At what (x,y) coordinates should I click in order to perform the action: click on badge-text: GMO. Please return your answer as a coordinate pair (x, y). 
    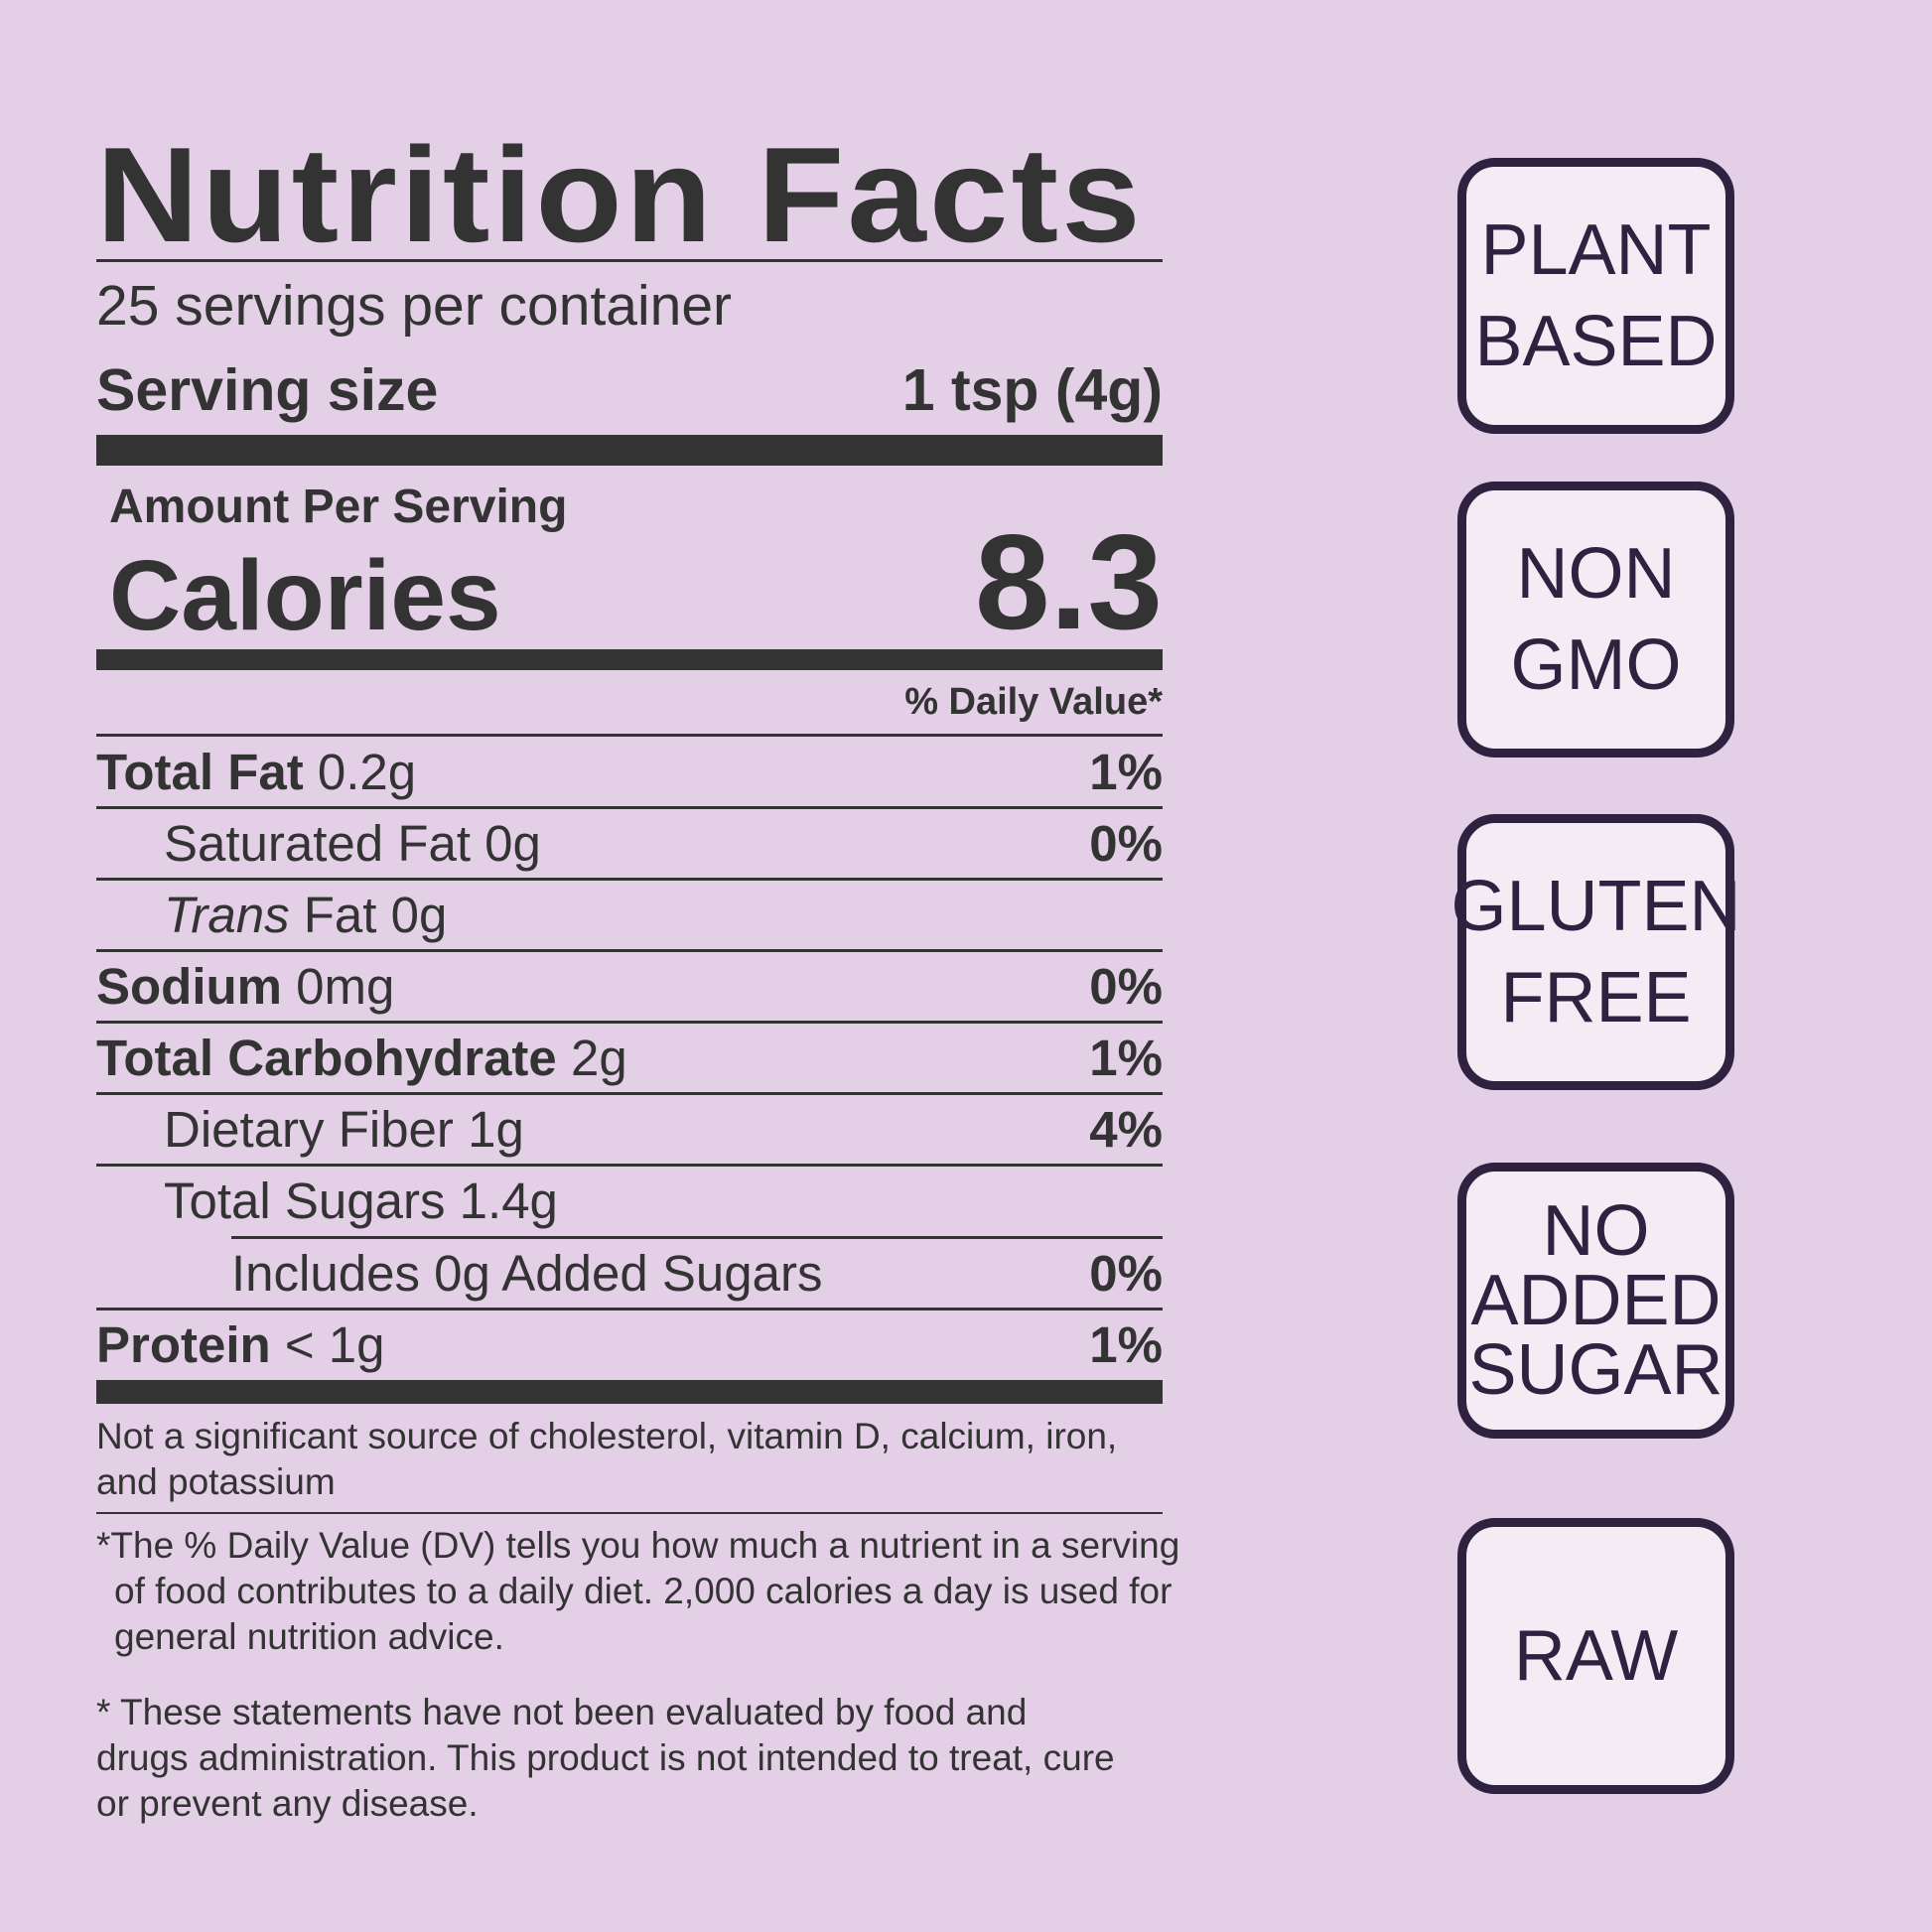
    Looking at the image, I should click on (1596, 665).